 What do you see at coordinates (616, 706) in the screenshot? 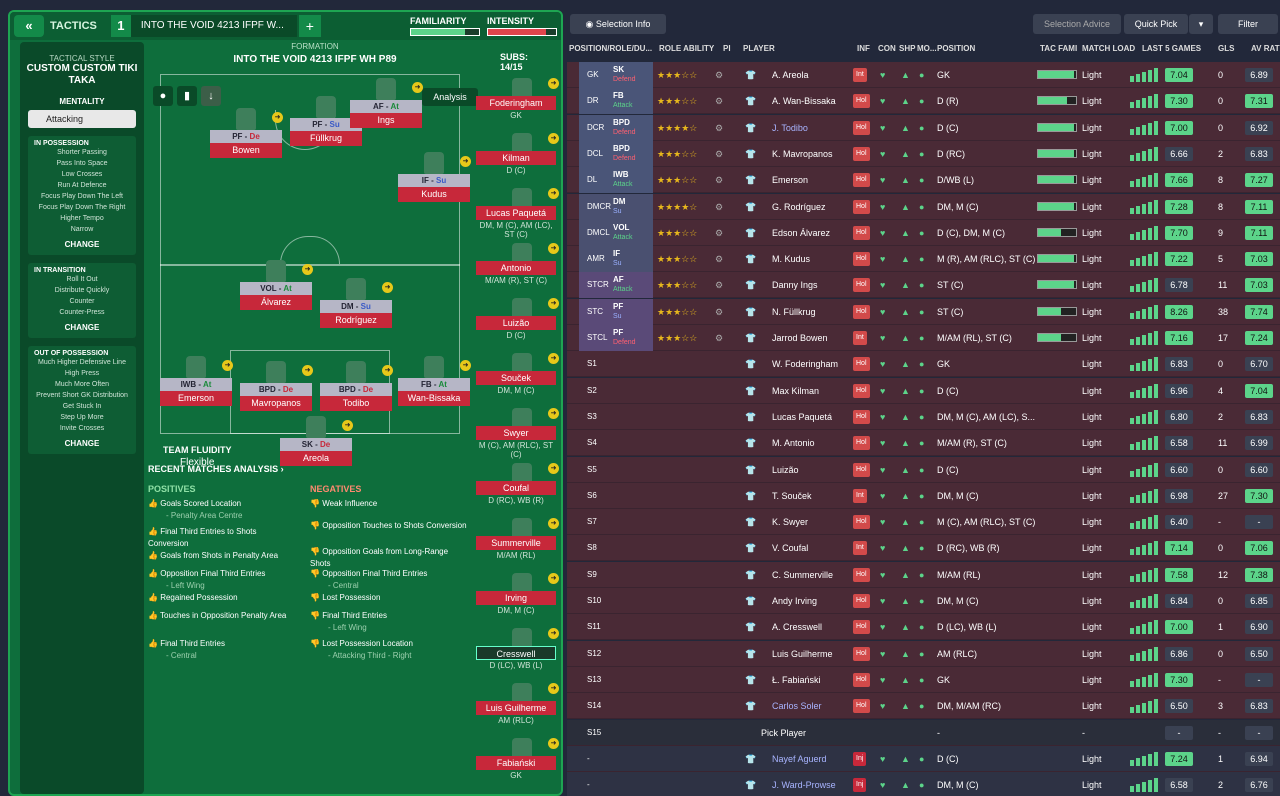
I see `position-role-cell: S14` at bounding box center [616, 706].